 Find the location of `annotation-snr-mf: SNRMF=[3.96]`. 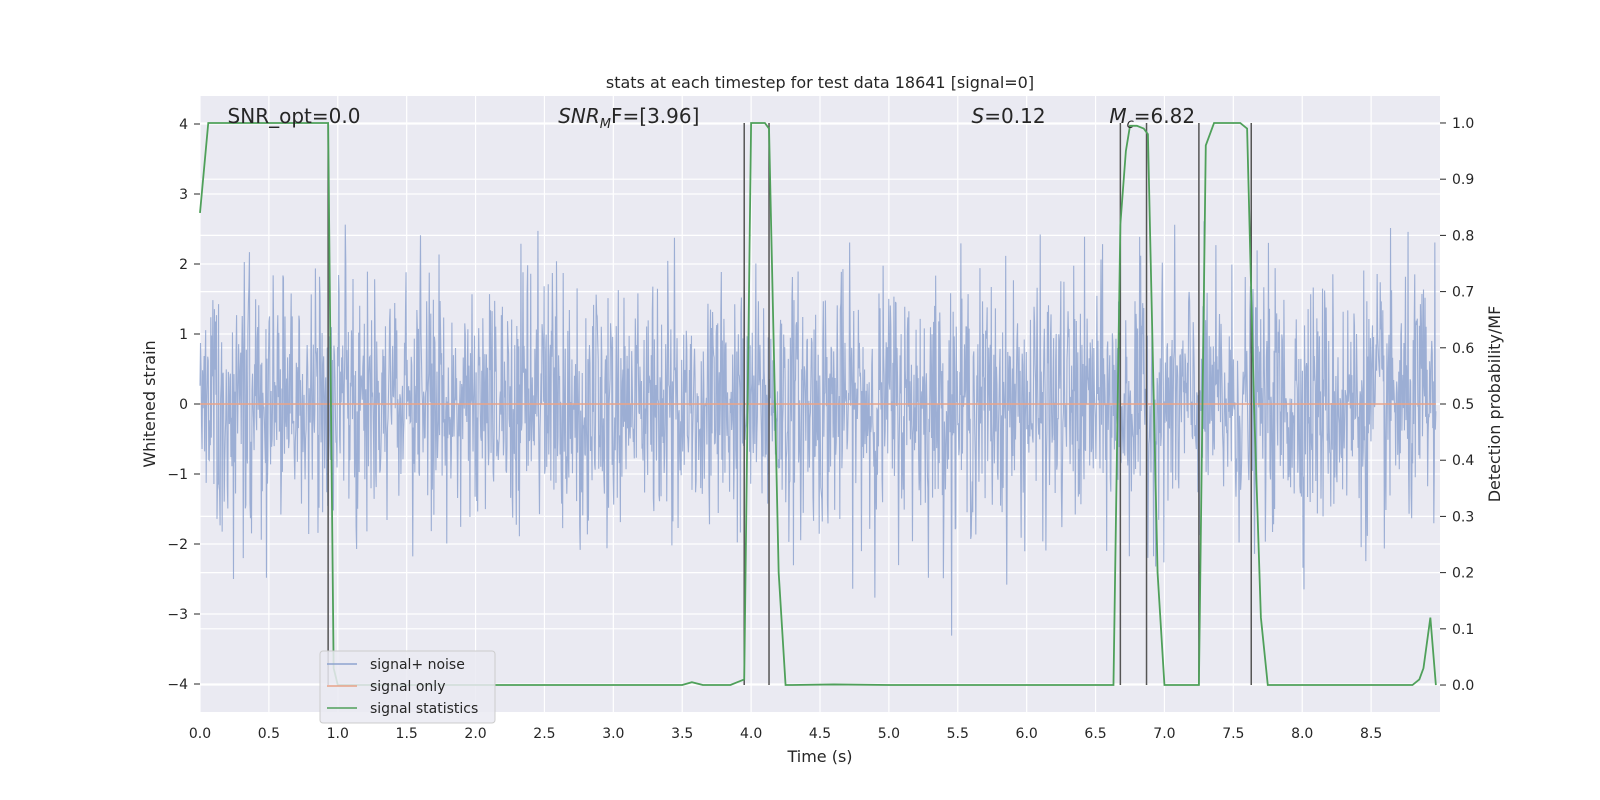

annotation-snr-mf: SNRMF=[3.96] is located at coordinates (628, 118).